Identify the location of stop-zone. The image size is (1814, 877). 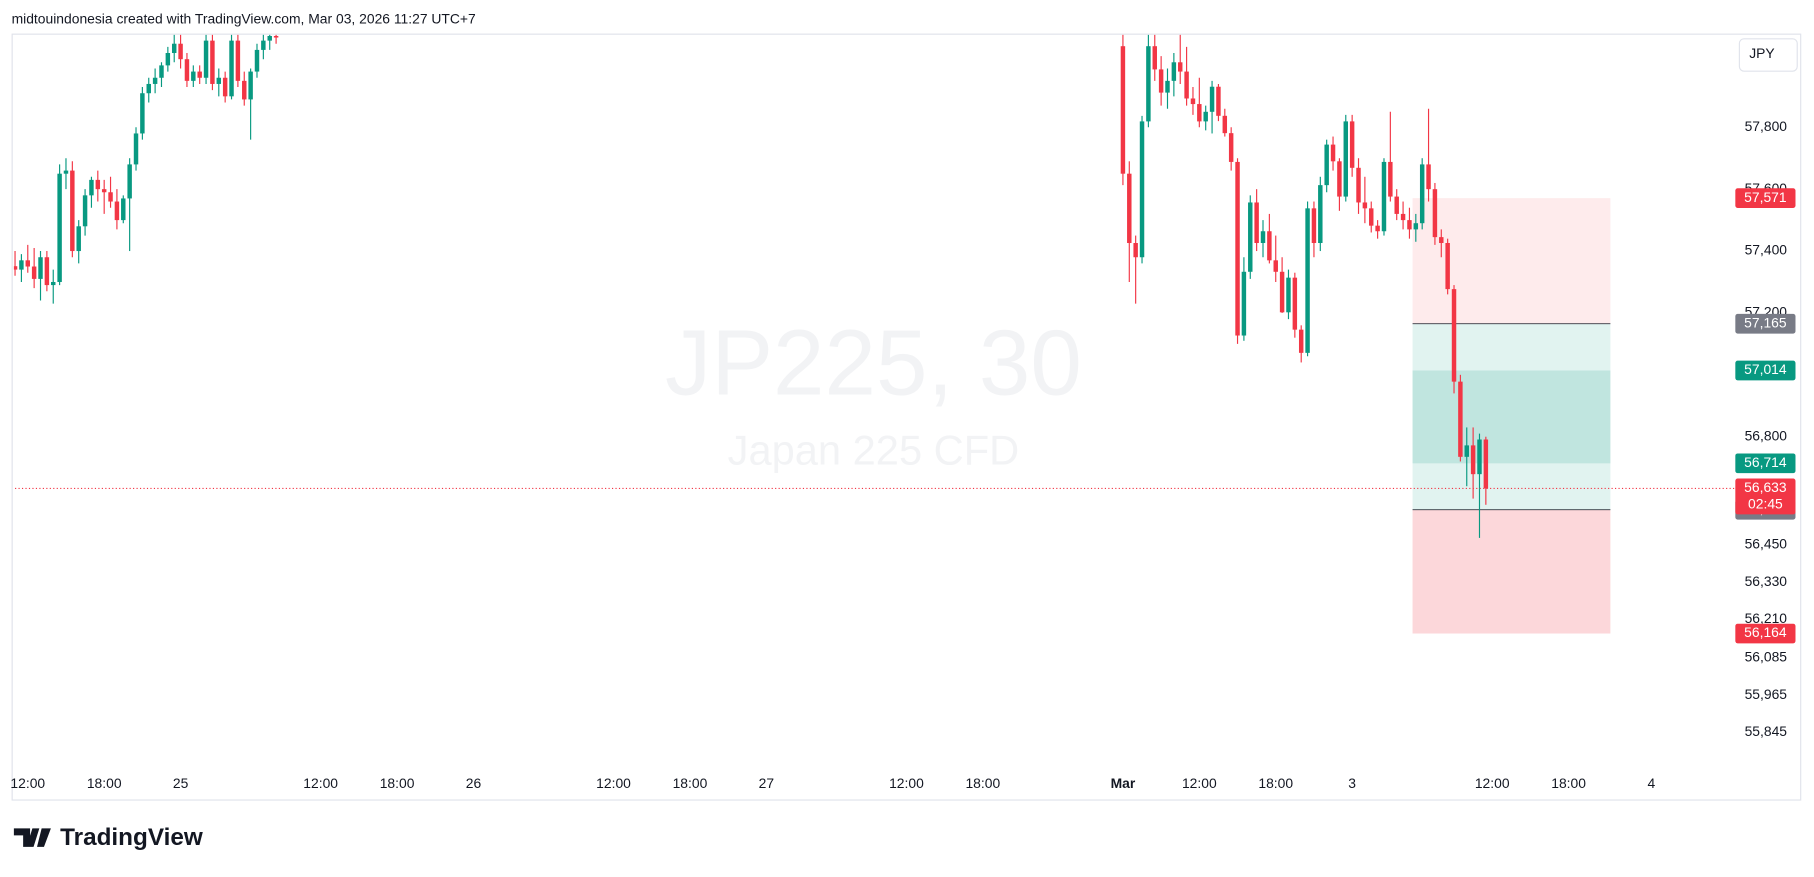
(1511, 261).